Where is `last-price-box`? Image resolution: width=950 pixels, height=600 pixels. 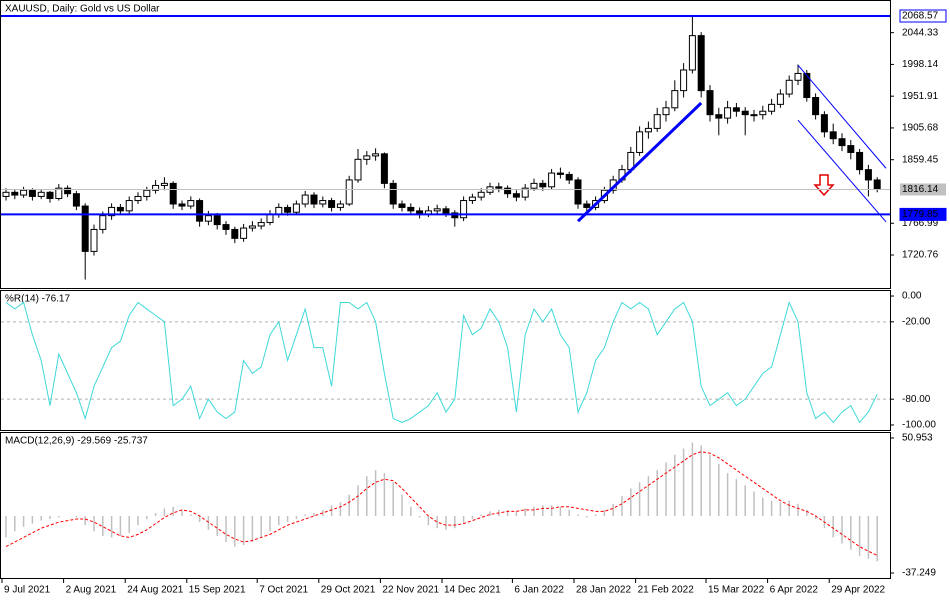
last-price-box is located at coordinates (923, 189).